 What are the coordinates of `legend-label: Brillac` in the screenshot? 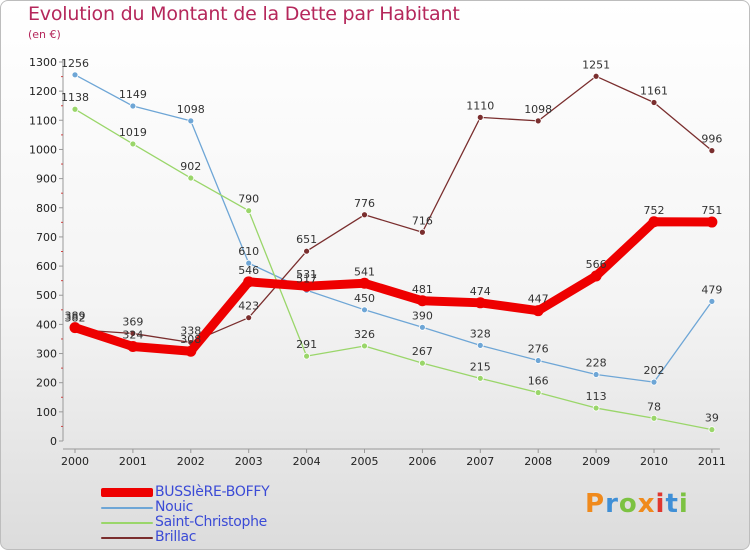 It's located at (176, 537).